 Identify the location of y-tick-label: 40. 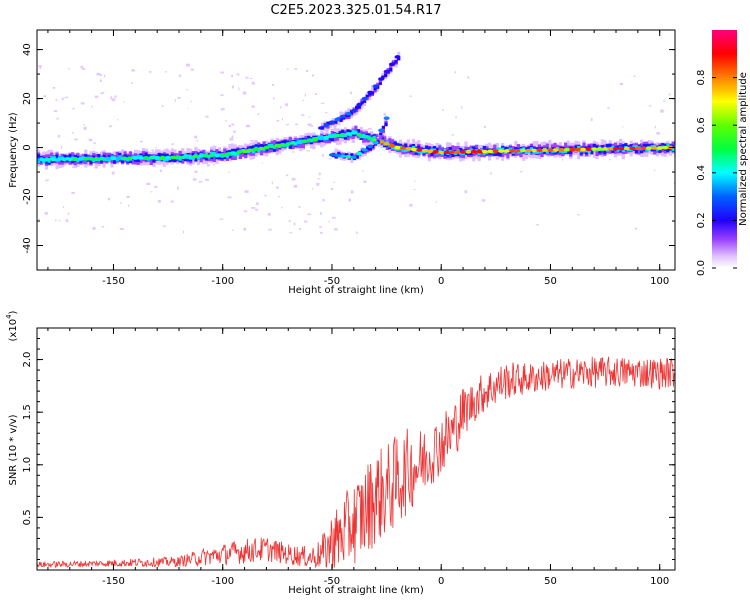
(27, 49).